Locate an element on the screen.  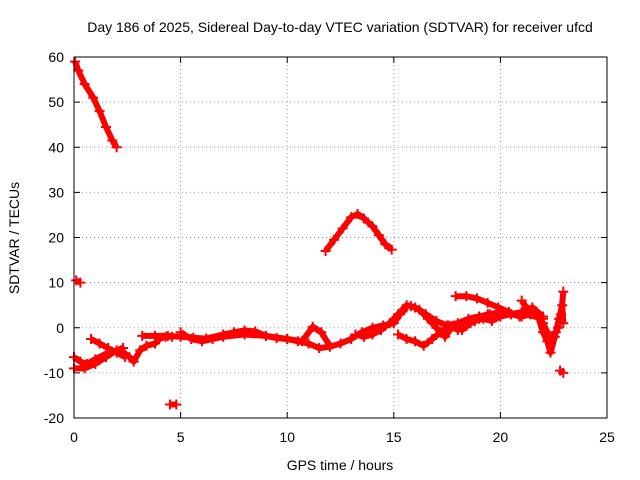
x-axis-label: GPS time / hours is located at coordinates (340, 465).